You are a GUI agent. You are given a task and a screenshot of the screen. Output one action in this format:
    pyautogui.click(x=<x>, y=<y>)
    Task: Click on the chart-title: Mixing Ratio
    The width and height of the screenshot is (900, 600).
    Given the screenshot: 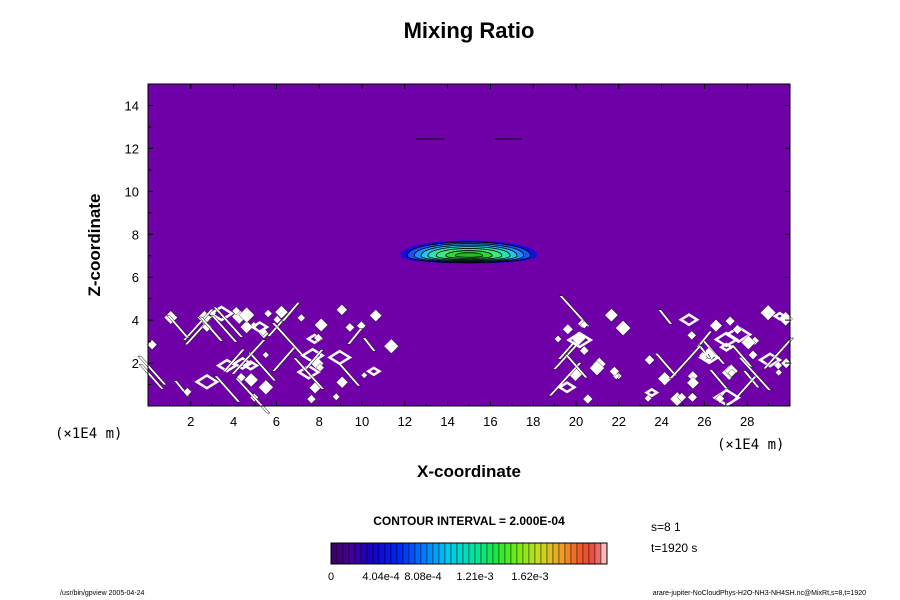 What is the action you would take?
    pyautogui.click(x=469, y=30)
    